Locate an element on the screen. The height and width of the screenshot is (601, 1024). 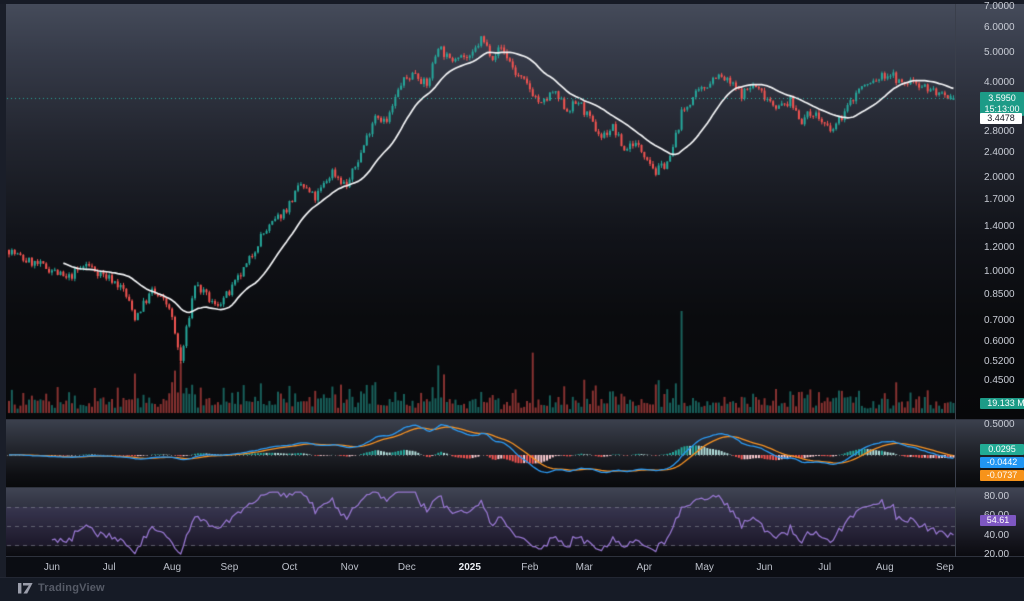
price-tick-label: 2.0000 is located at coordinates (999, 177).